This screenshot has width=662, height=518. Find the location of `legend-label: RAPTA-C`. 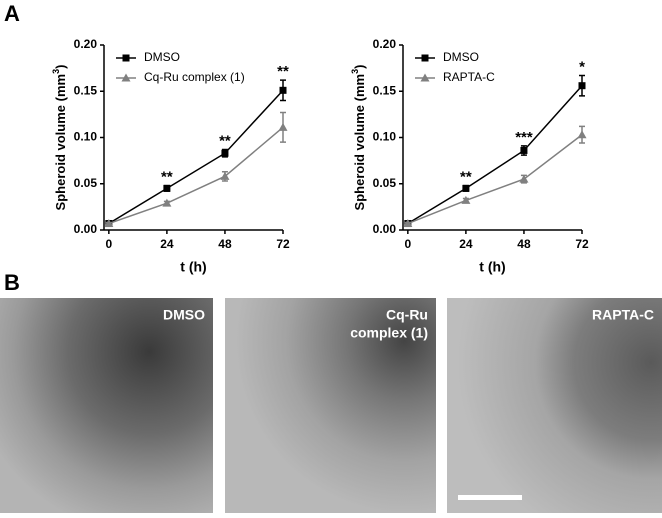

legend-label: RAPTA-C is located at coordinates (469, 77).